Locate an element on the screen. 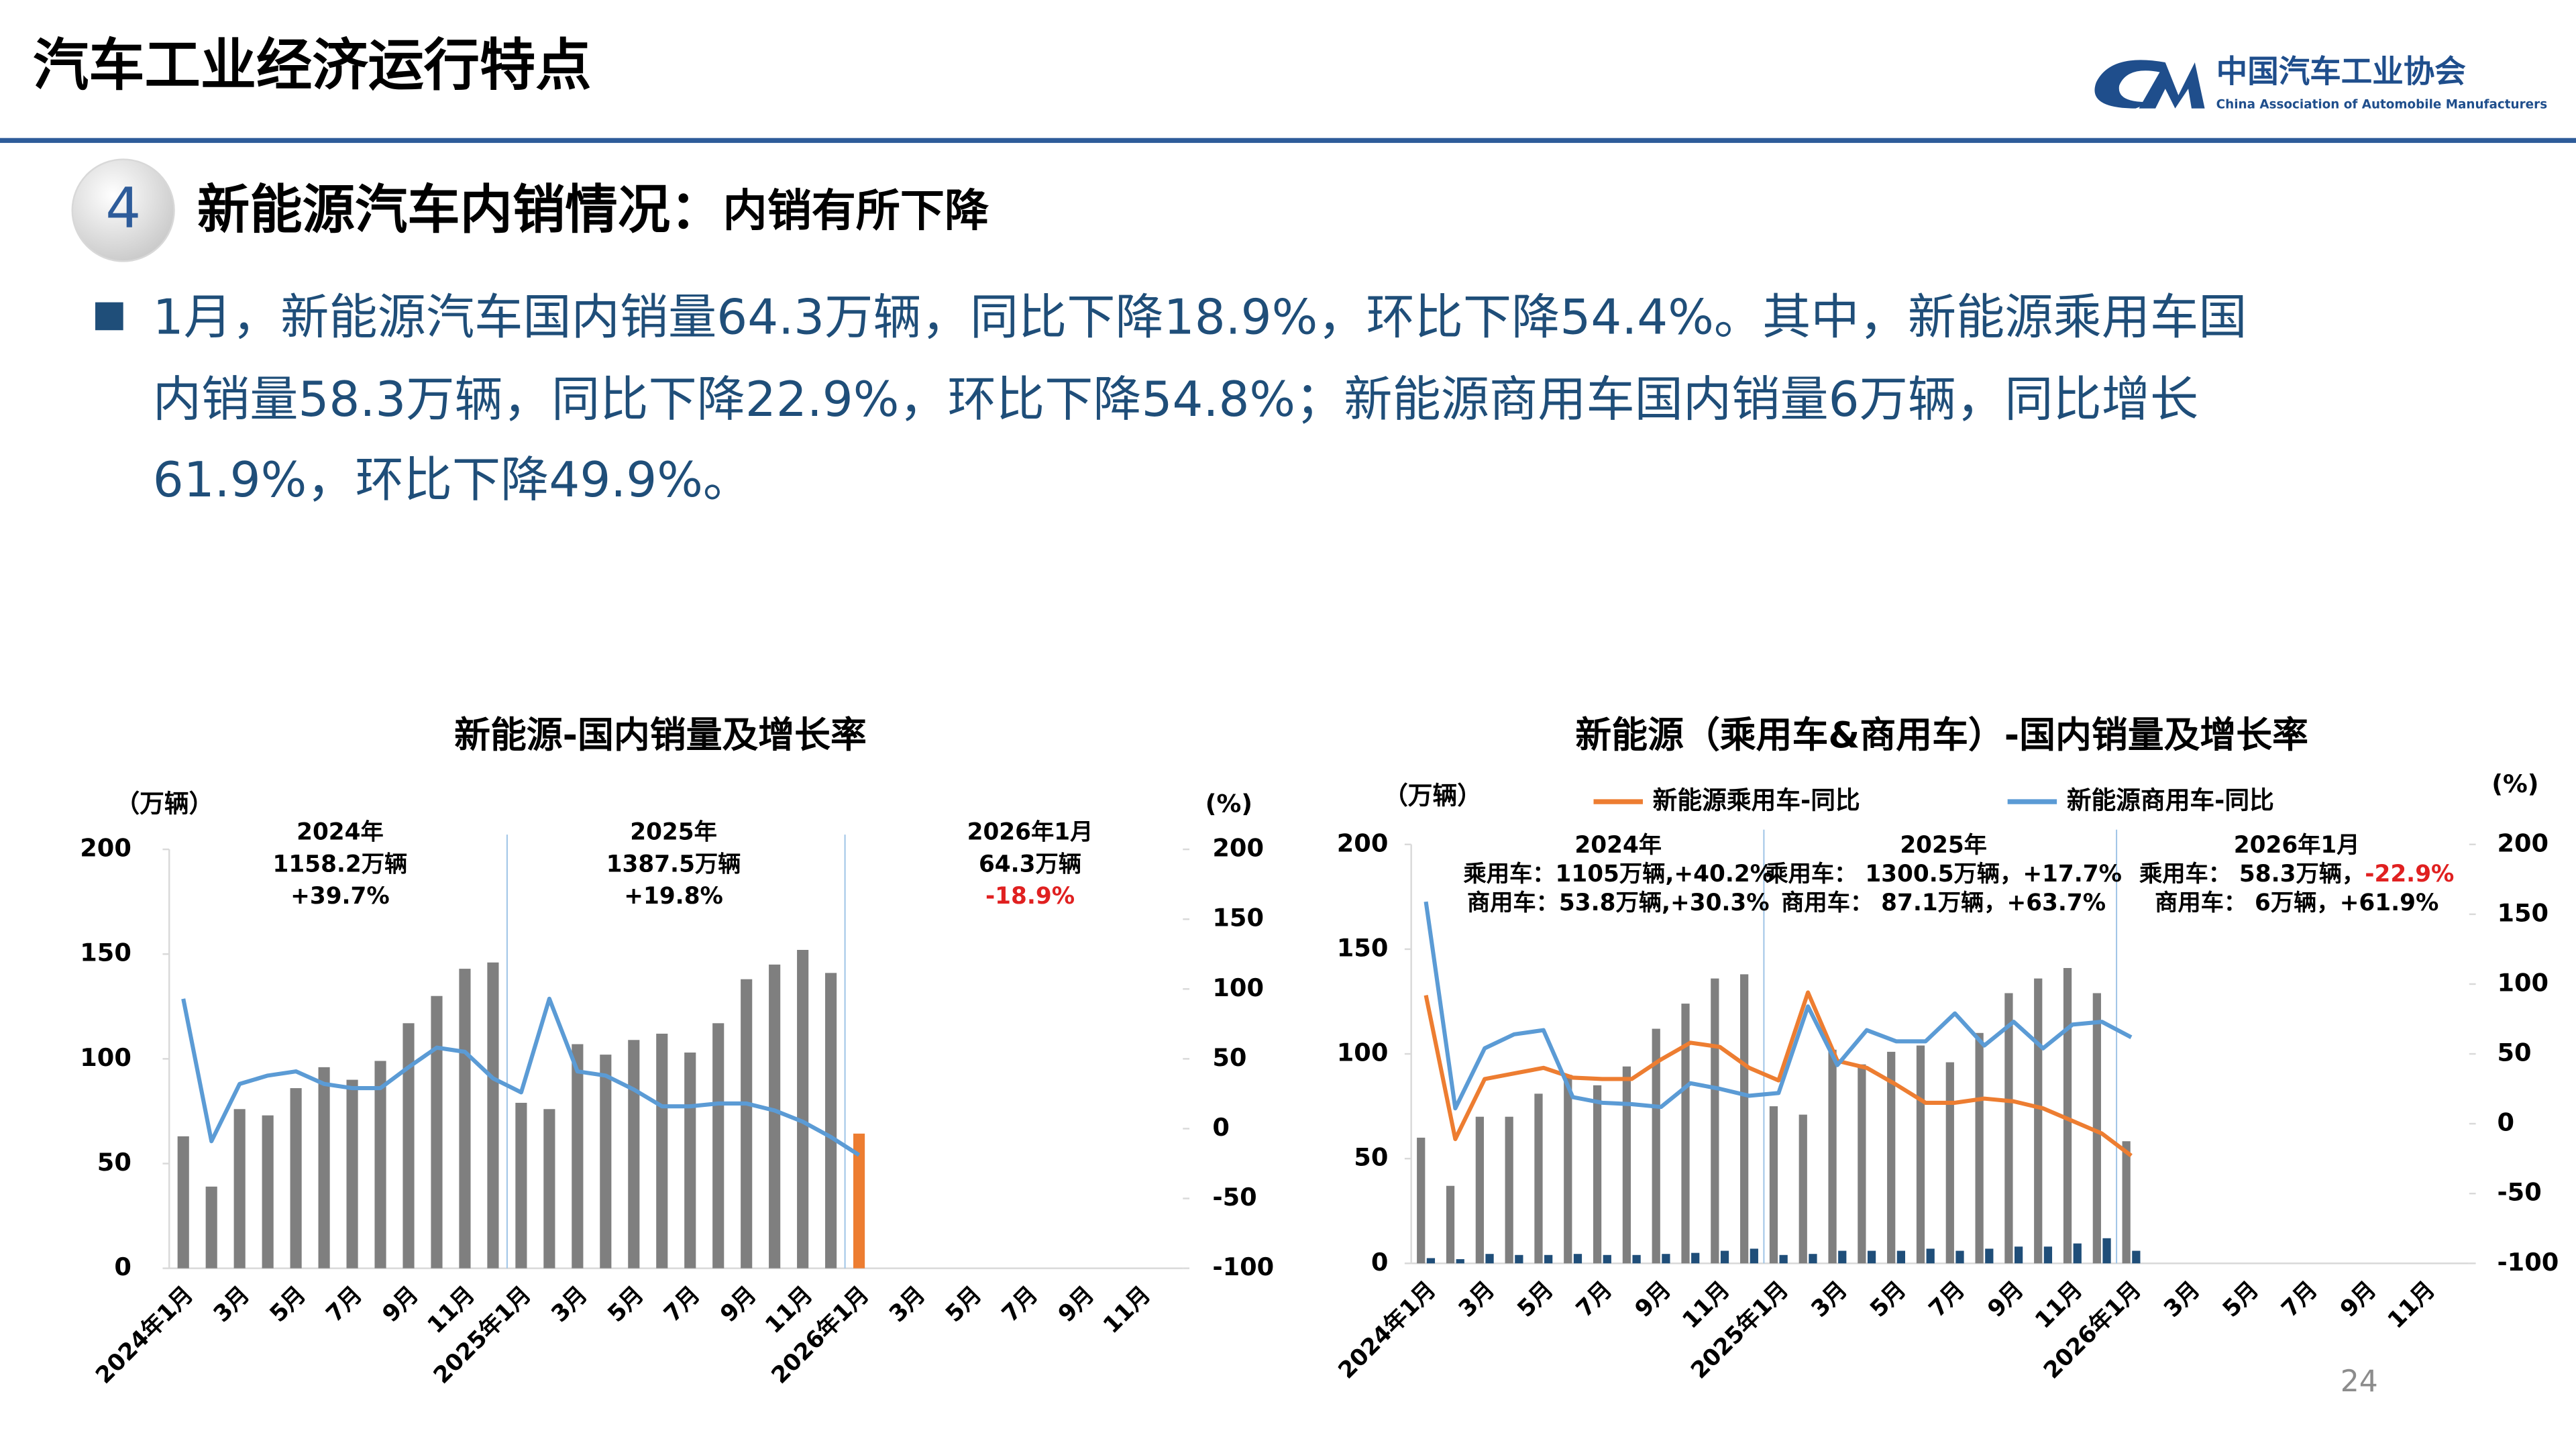 Image resolution: width=2576 pixels, height=1449 pixels. annotation-span: 2026年1月 is located at coordinates (2297, 845).